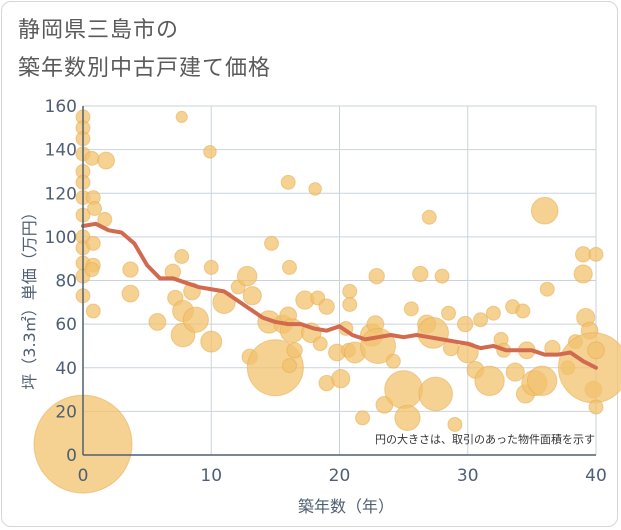 This screenshot has width=621, height=530. I want to click on y-tick-label: 100, so click(61, 238).